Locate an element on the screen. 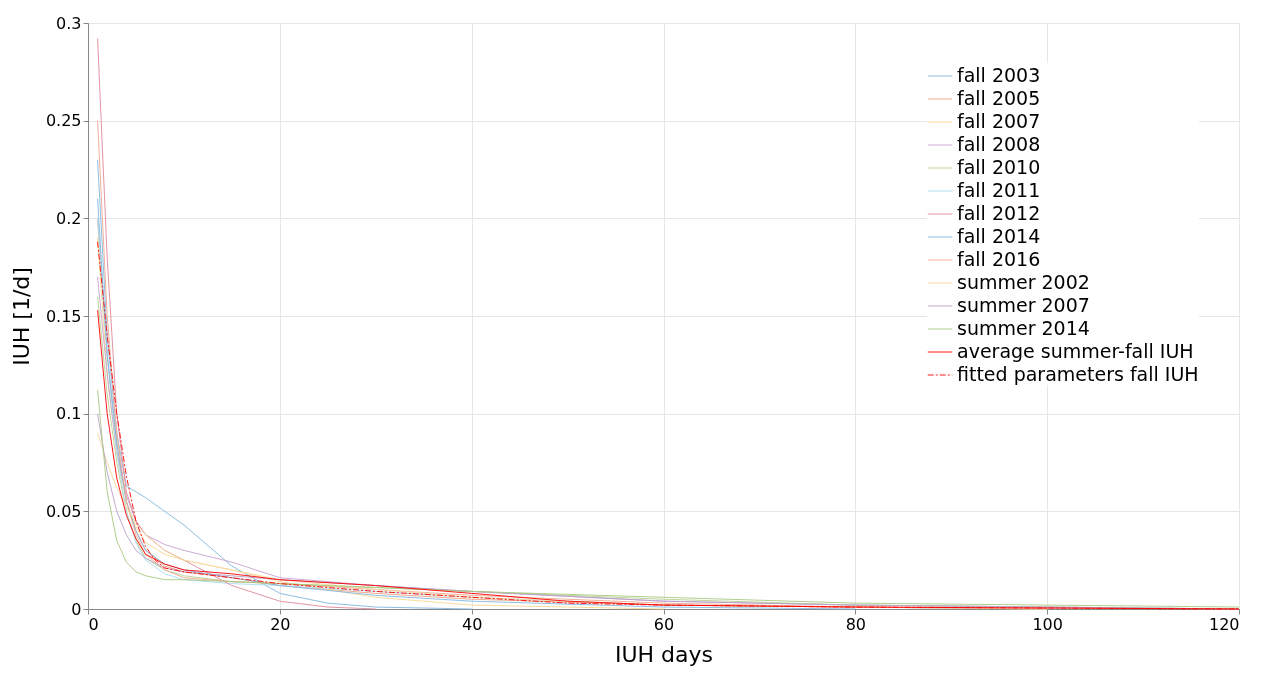 The image size is (1265, 675). x-axis-title: IUH days is located at coordinates (664, 654).